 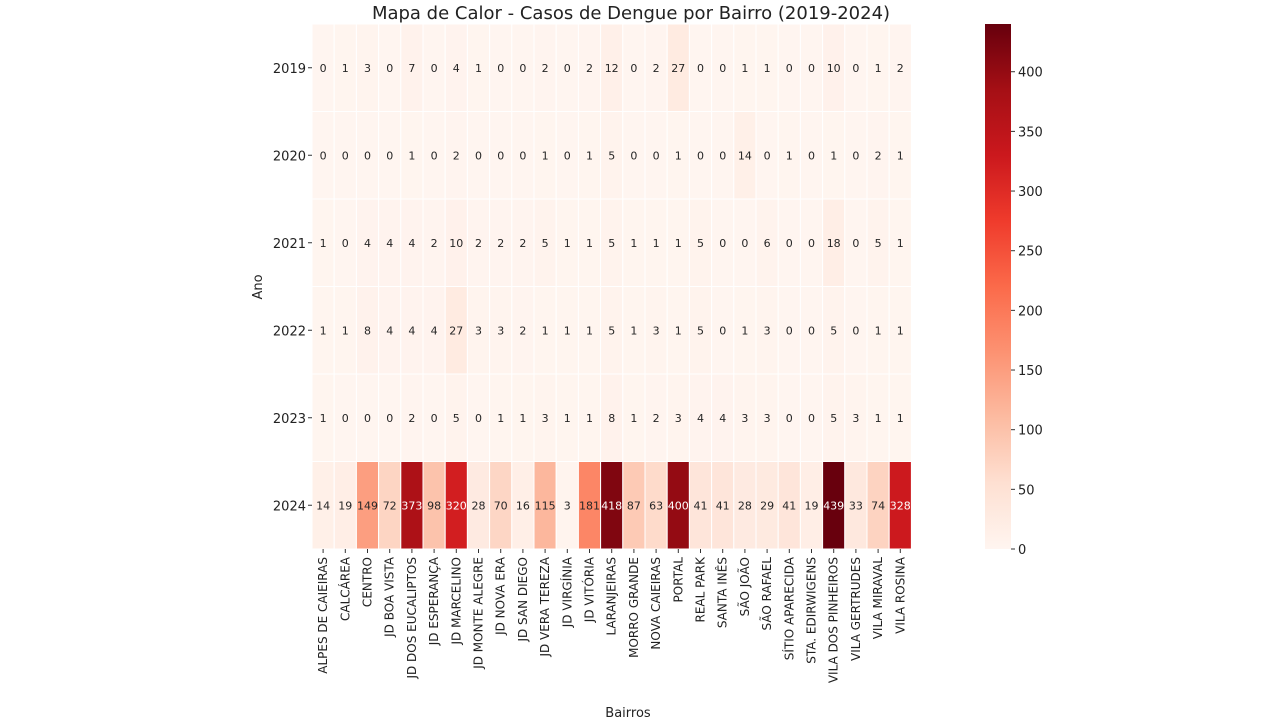 What do you see at coordinates (545, 606) in the screenshot?
I see `x-tick-label: JD VERA TEREZA` at bounding box center [545, 606].